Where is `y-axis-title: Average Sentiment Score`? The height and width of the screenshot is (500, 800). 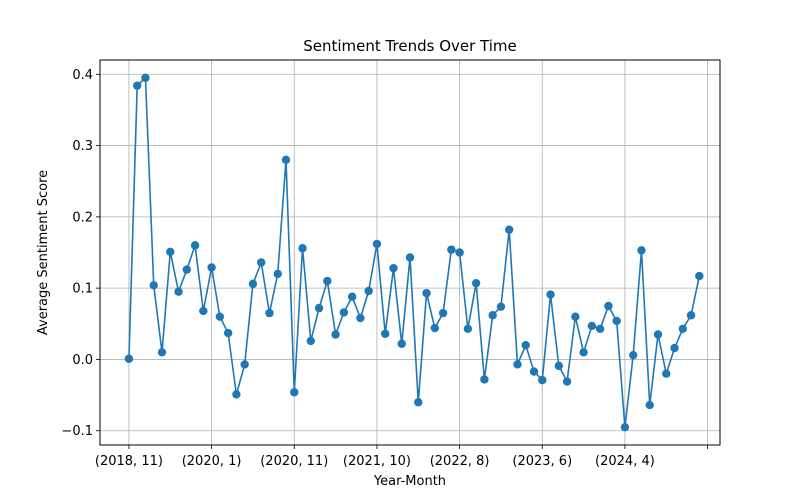 y-axis-title: Average Sentiment Score is located at coordinates (43, 252).